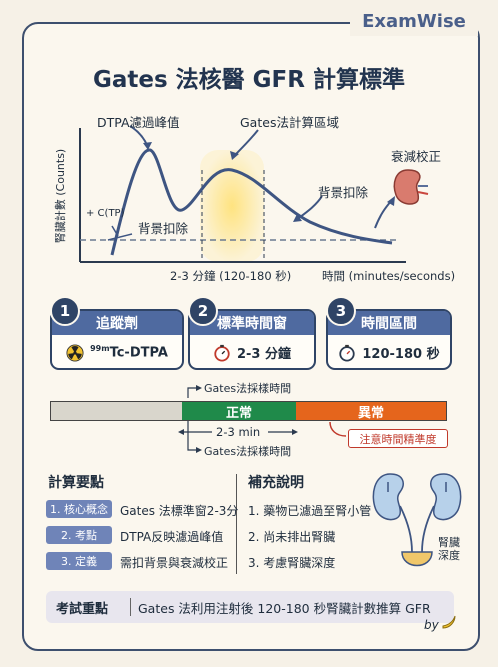 The image size is (498, 667). Describe the element at coordinates (105, 213) in the screenshot. I see `c-label: + C(TP)` at that location.